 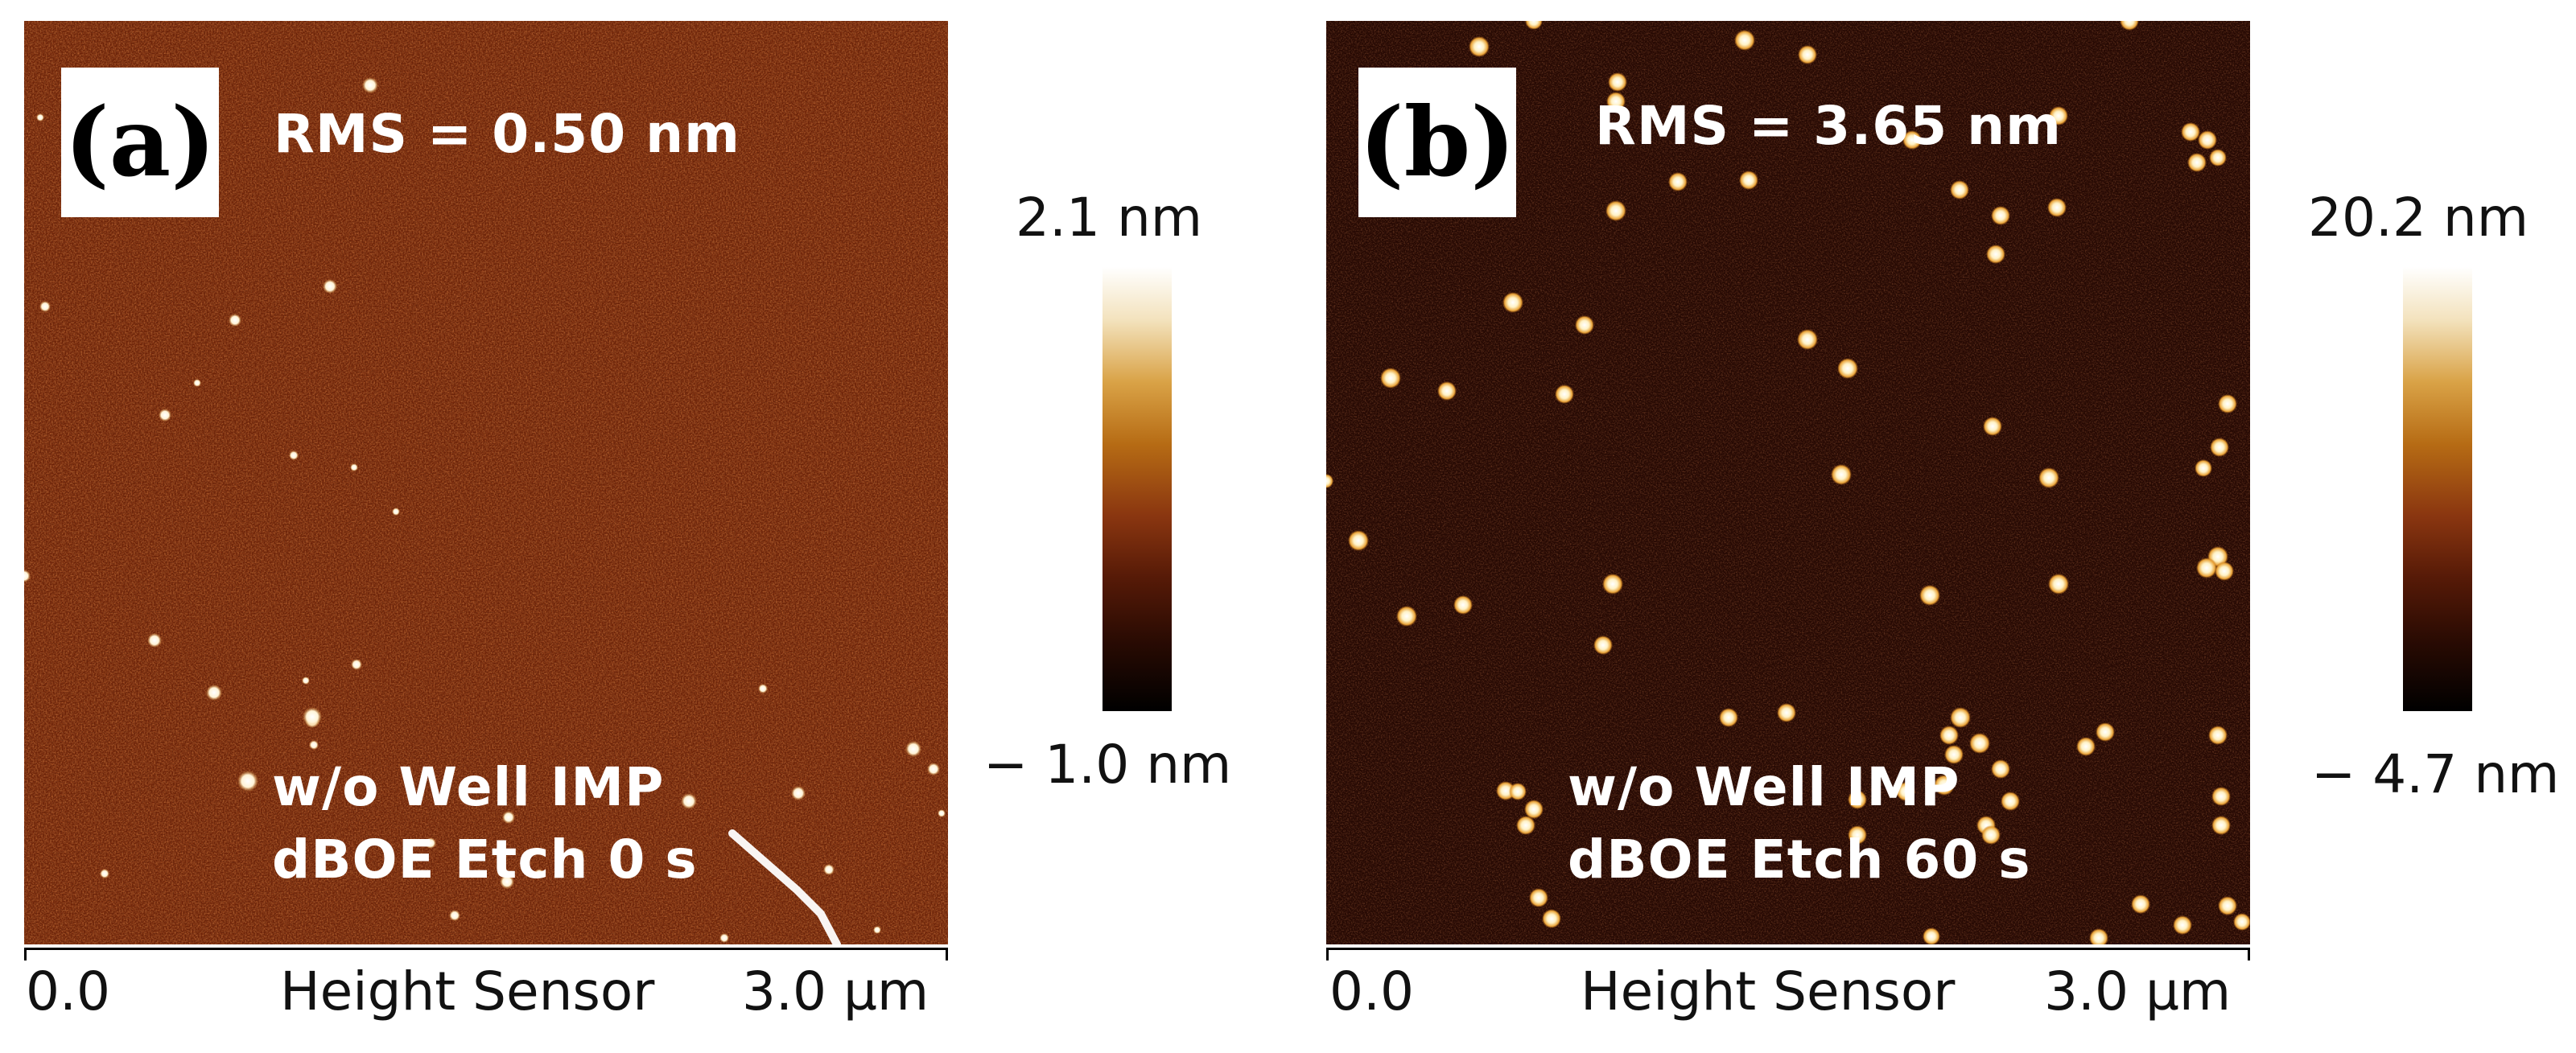 What do you see at coordinates (1768, 991) in the screenshot?
I see `x-axis-title-b: Height Sensor` at bounding box center [1768, 991].